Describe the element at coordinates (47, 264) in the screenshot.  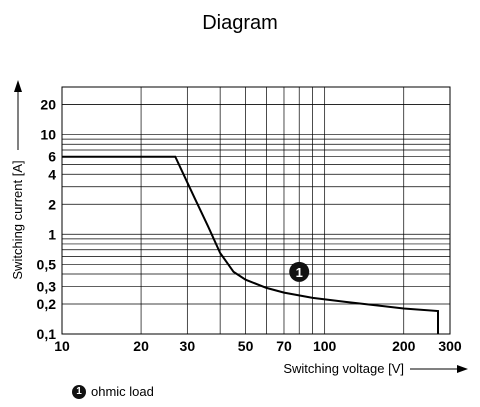
I see `y-tick-label: 0,5` at that location.